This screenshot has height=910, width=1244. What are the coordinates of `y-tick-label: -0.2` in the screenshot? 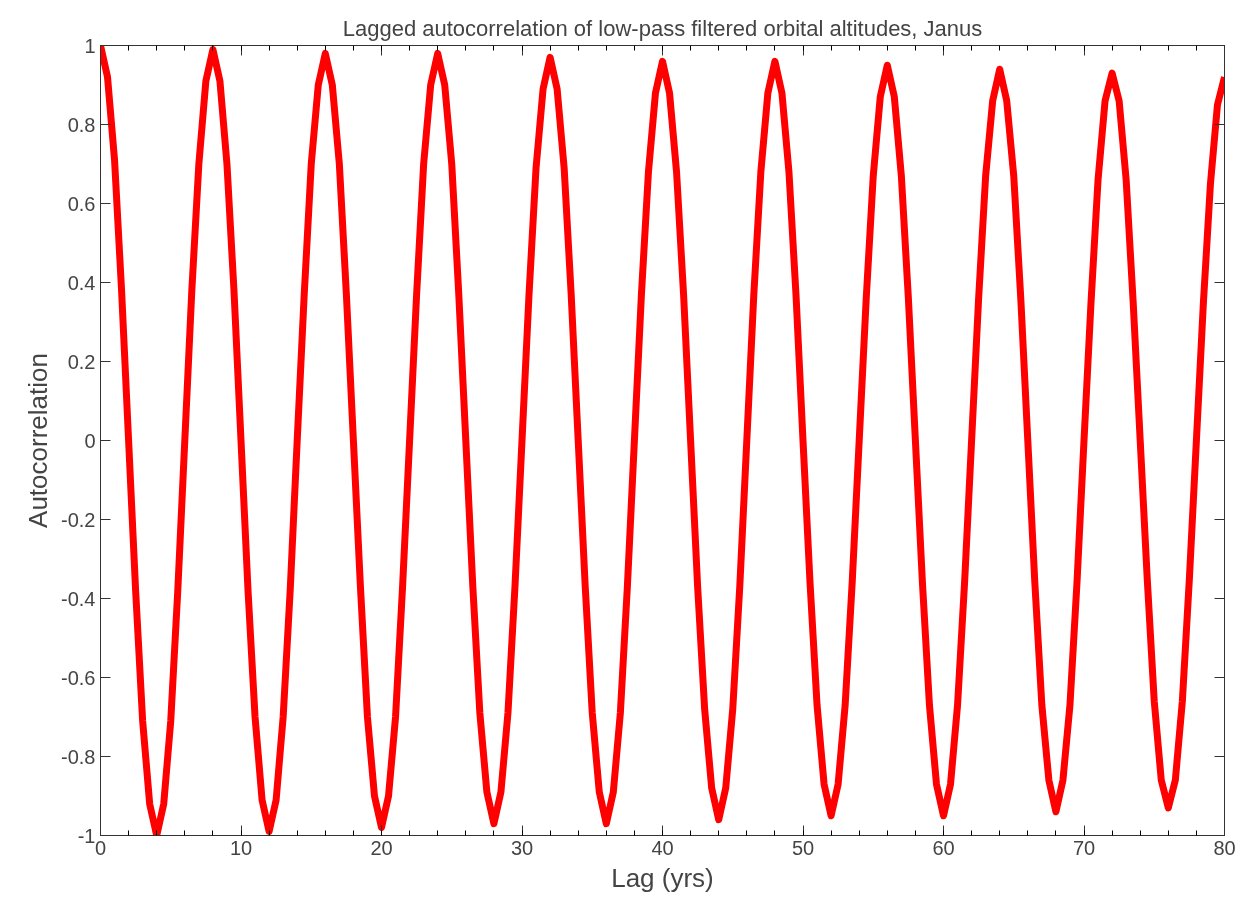 It's located at (78, 519).